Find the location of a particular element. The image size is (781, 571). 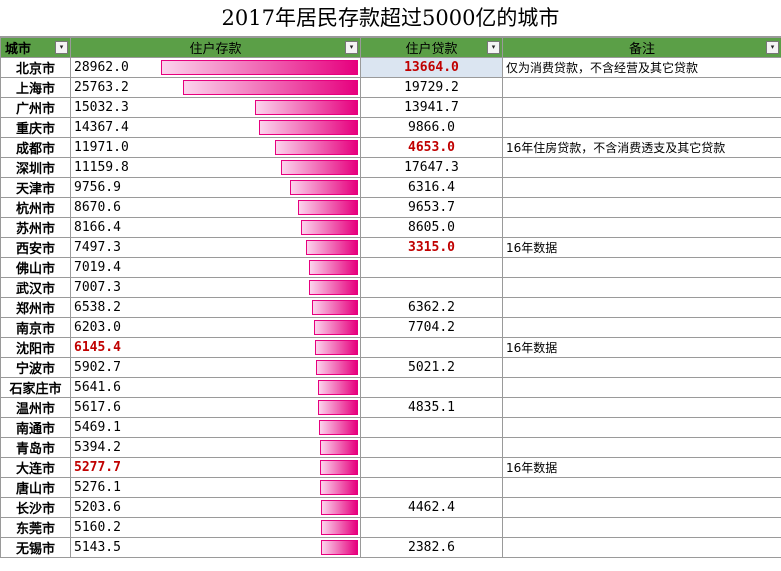

deposit-cell: 7019.4 is located at coordinates (215, 267).